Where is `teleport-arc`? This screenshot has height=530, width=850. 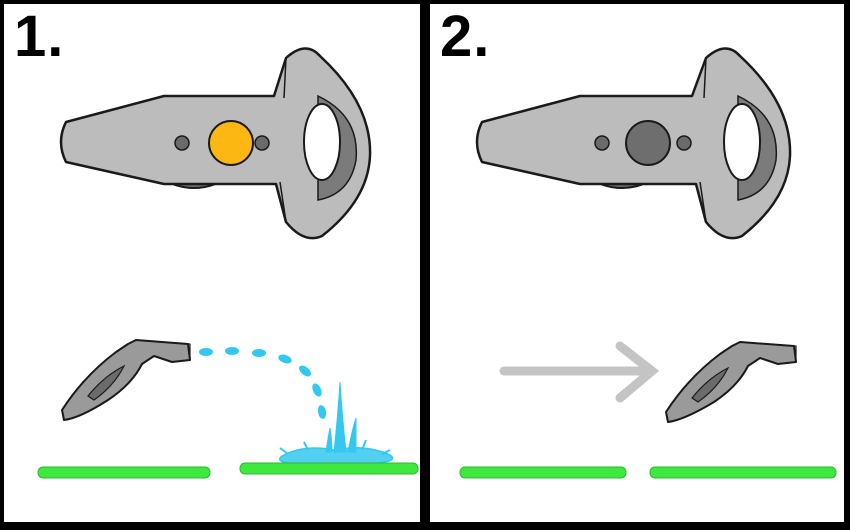 teleport-arc is located at coordinates (263, 383).